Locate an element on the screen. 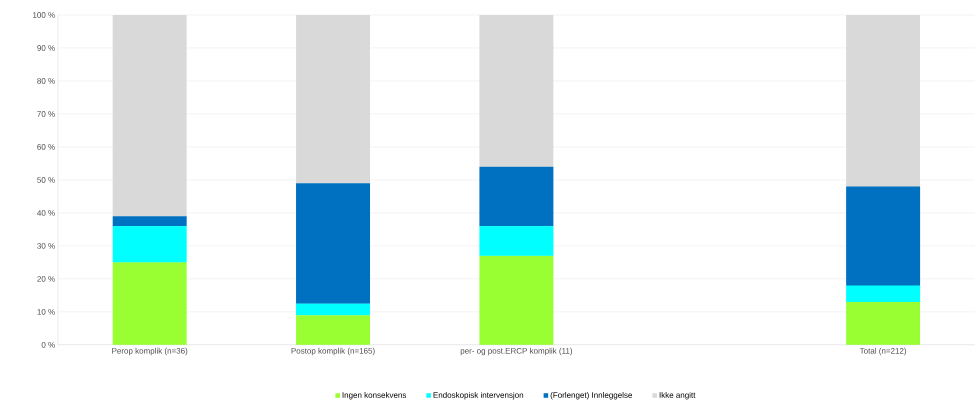  y-tick-label: 10 % is located at coordinates (46, 312).